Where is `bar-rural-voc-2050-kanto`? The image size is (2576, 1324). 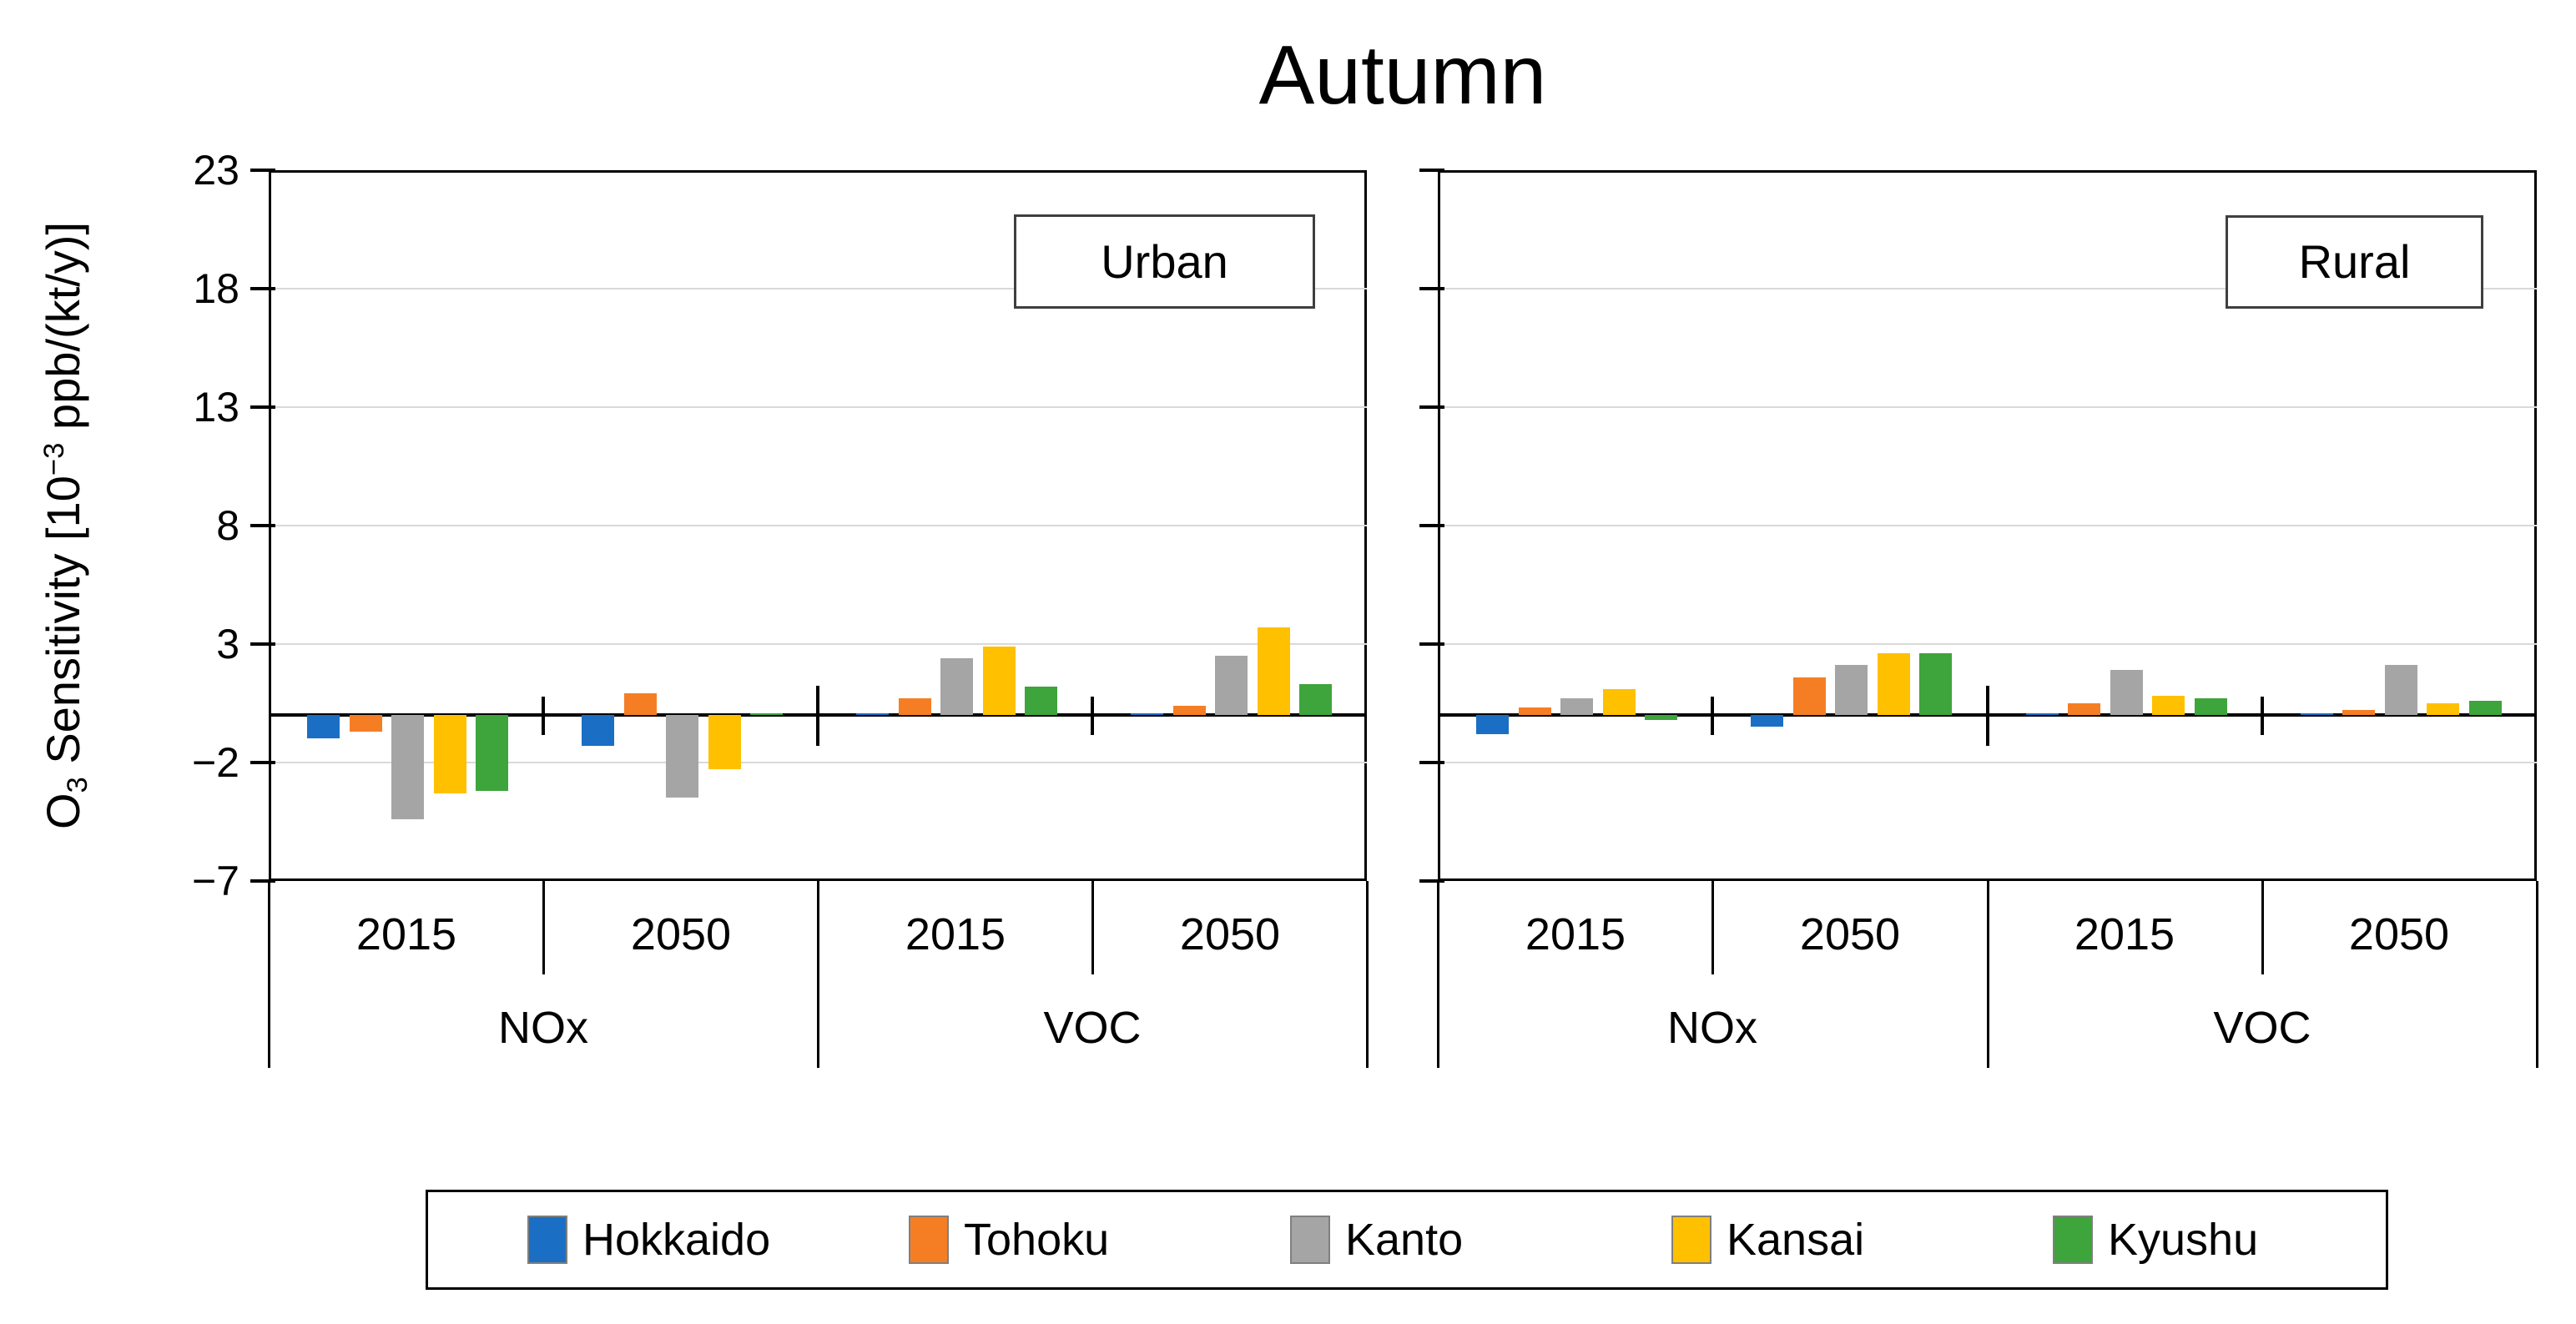
bar-rural-voc-2050-kanto is located at coordinates (2401, 690).